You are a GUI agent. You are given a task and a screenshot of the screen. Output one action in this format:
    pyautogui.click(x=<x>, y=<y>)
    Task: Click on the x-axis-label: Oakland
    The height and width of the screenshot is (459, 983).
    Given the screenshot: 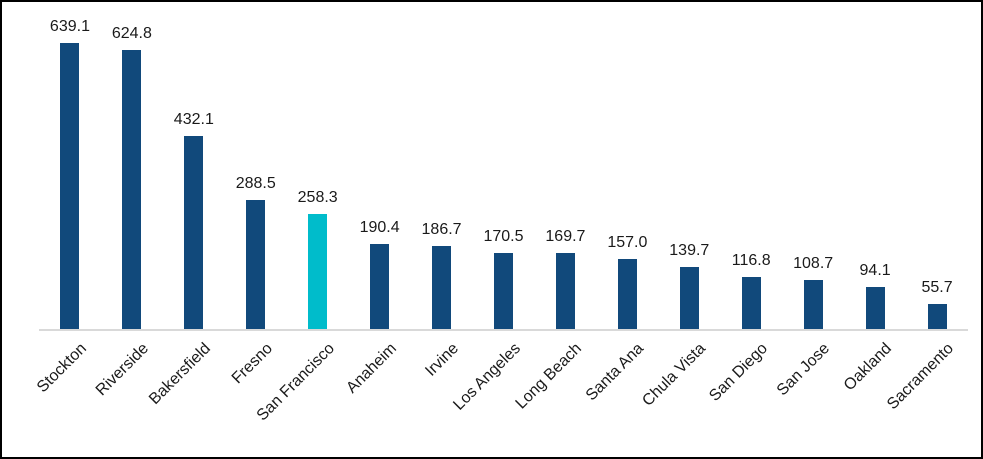 What is the action you would take?
    pyautogui.click(x=868, y=367)
    